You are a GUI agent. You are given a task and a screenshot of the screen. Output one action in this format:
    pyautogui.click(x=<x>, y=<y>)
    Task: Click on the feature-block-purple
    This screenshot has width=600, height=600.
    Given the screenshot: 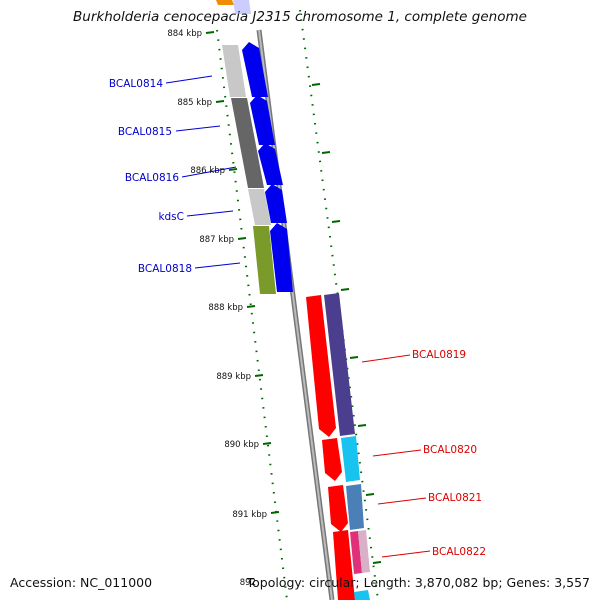 What is the action you would take?
    pyautogui.click(x=339, y=364)
    